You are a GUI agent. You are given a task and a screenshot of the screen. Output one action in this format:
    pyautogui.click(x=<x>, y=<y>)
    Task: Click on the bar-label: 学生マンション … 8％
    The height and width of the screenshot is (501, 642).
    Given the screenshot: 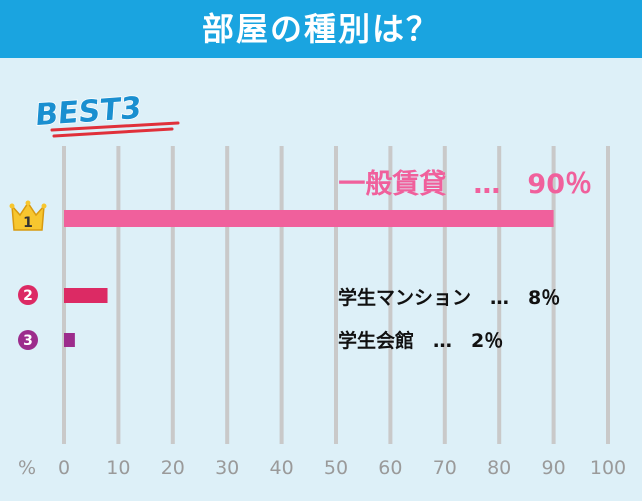 What is the action you would take?
    pyautogui.click(x=449, y=297)
    